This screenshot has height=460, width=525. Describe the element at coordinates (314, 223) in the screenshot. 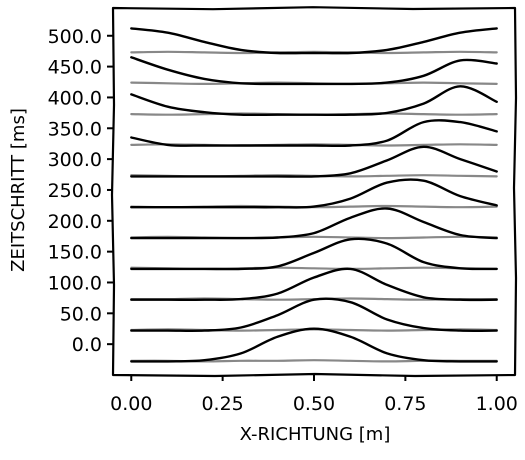

I see `pulse-line-t200` at that location.